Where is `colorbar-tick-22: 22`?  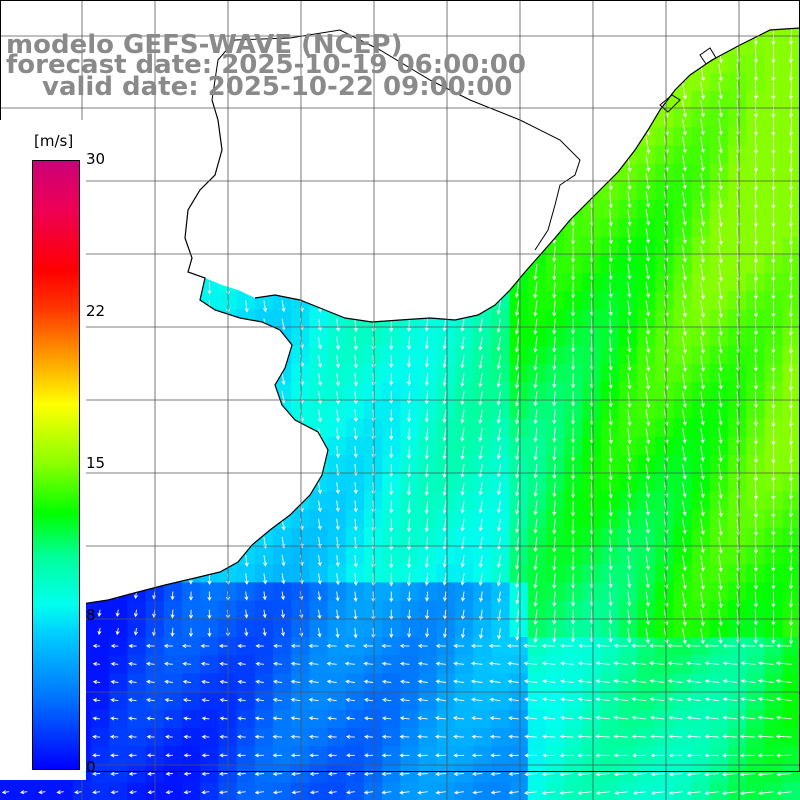
colorbar-tick-22: 22 is located at coordinates (96, 311).